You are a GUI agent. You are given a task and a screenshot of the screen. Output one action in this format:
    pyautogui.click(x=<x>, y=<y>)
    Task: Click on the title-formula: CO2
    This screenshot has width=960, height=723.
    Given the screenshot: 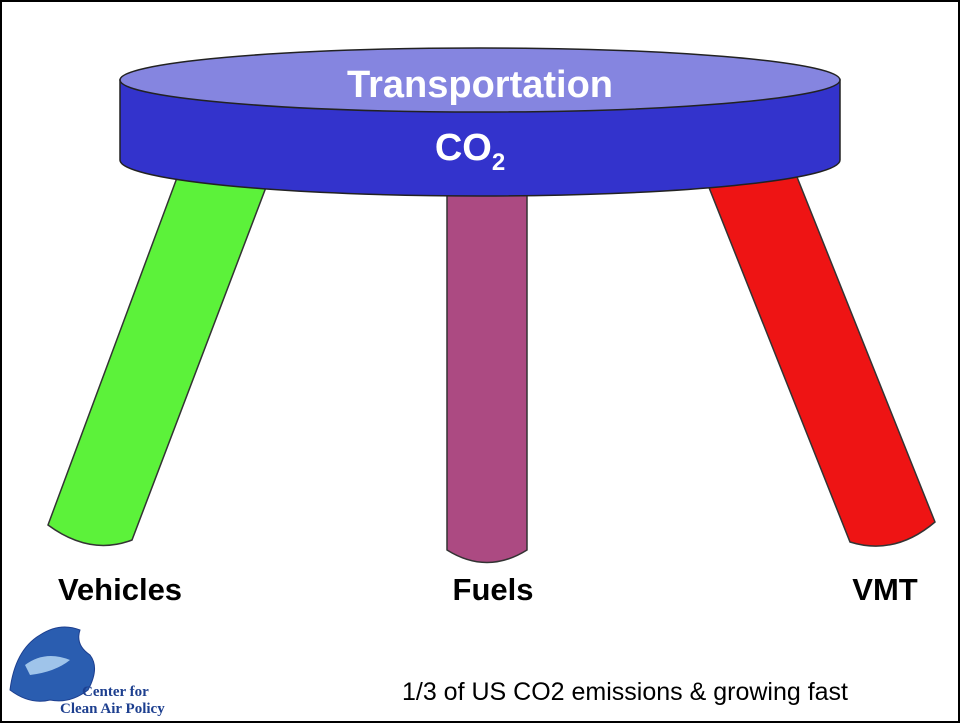 What is the action you would take?
    pyautogui.click(x=470, y=151)
    